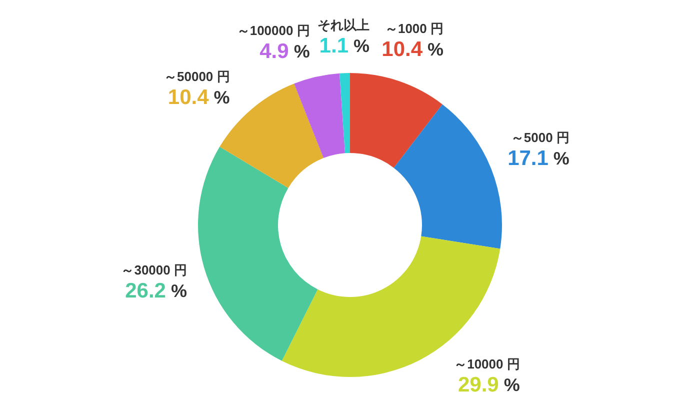  What do you see at coordinates (344, 25) in the screenshot?
I see `slice-label: それ以上` at bounding box center [344, 25].